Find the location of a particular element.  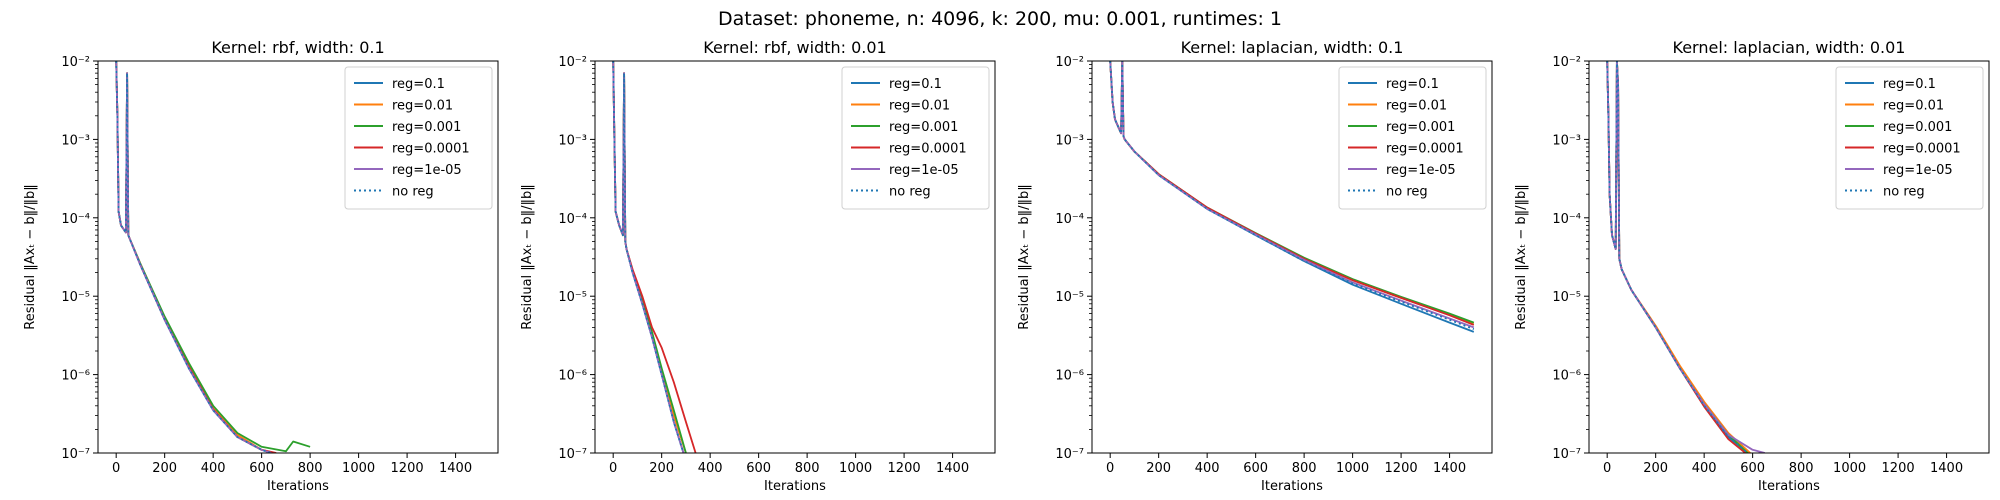

subplot-title: Kernel: laplacian, width: 0.01 is located at coordinates (1789, 47).